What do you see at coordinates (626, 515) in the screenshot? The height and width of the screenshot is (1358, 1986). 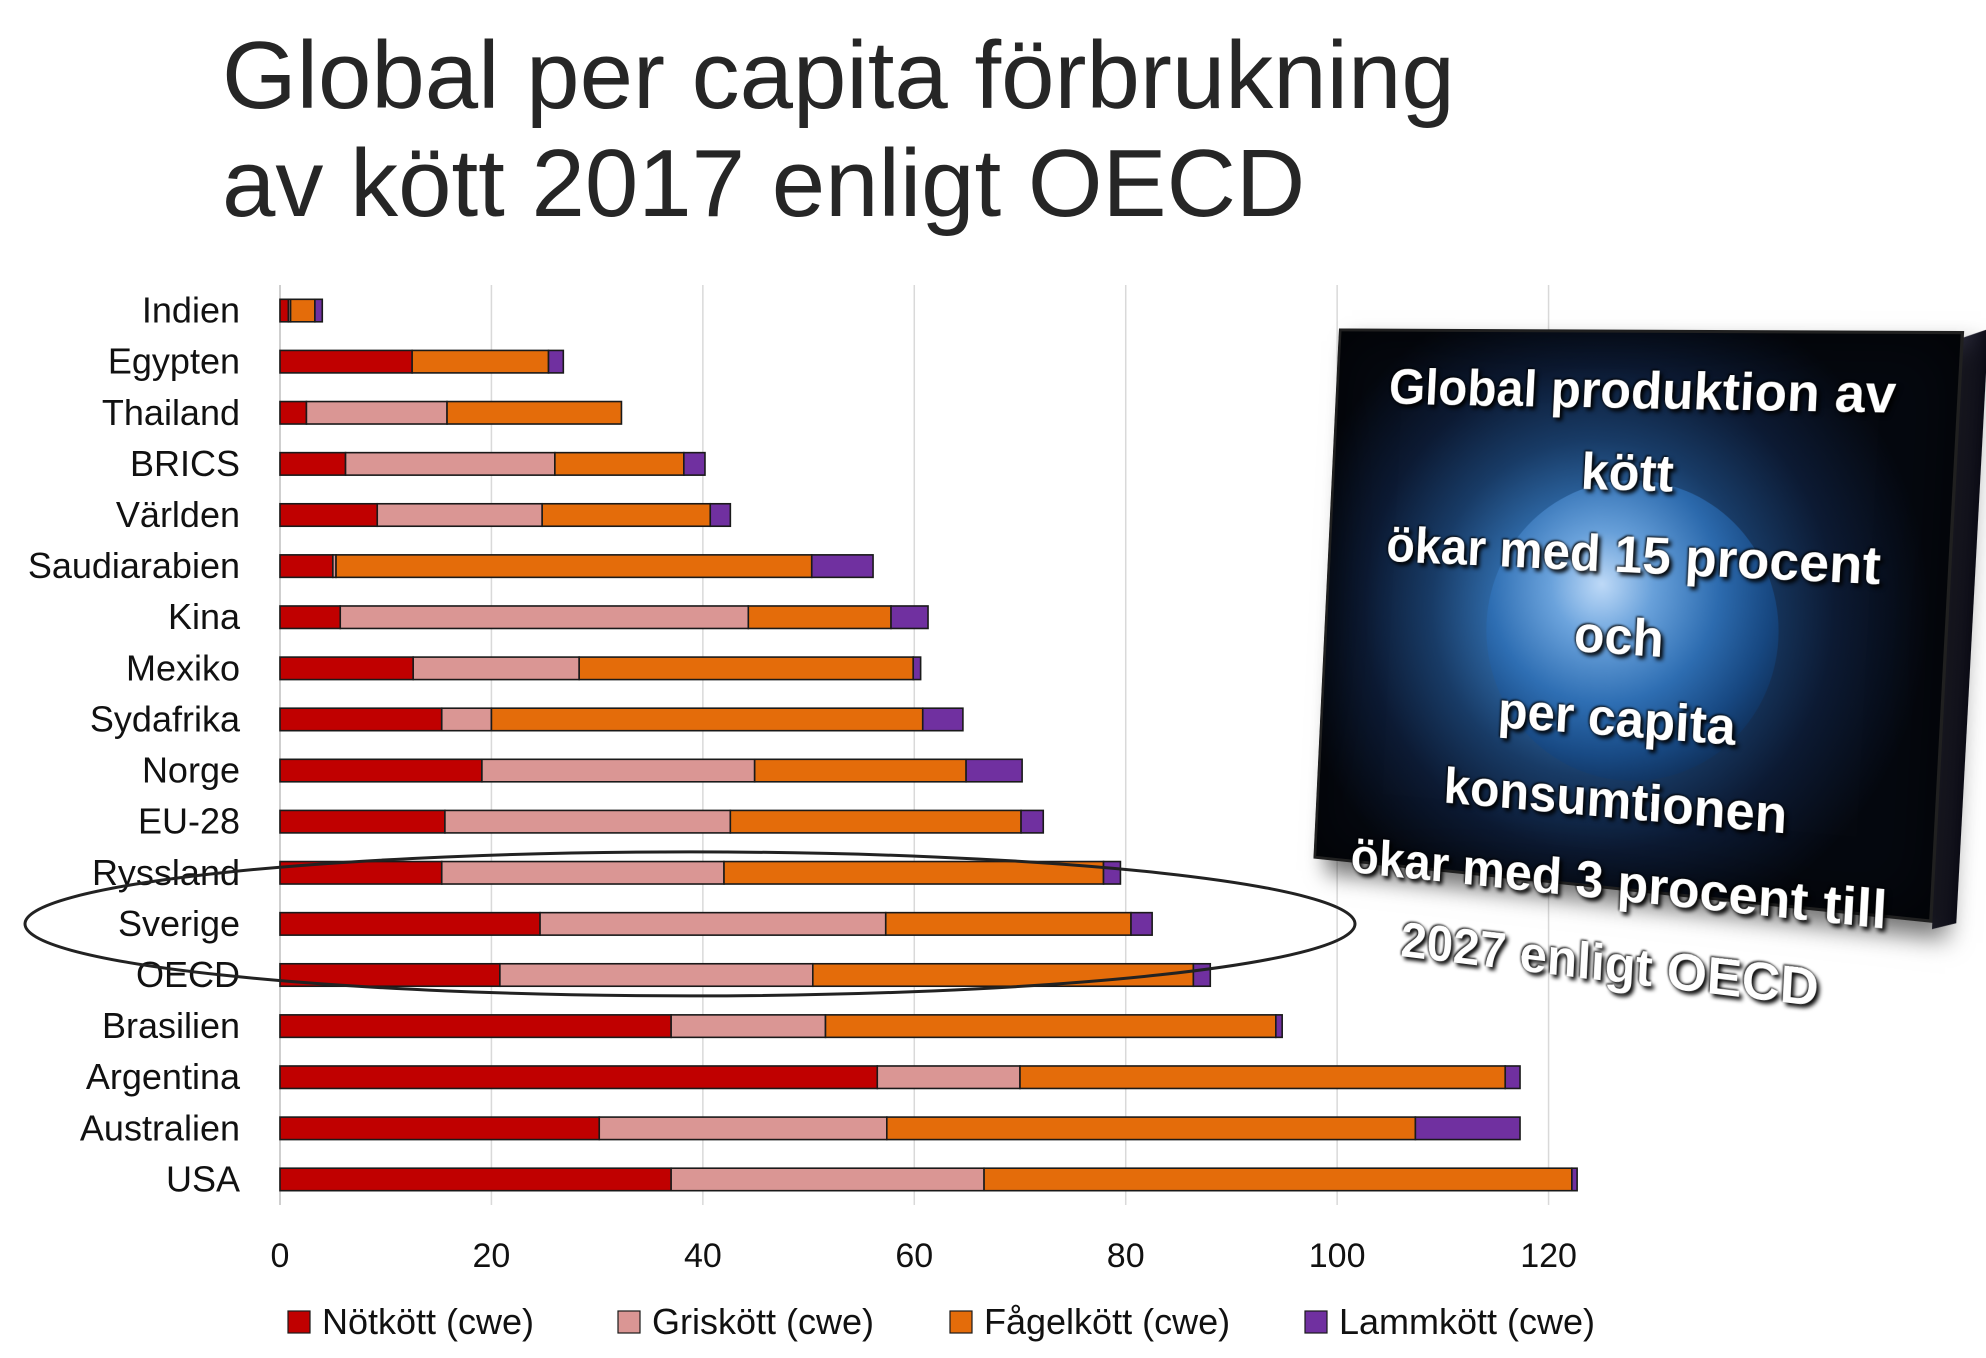 I see `bar-f-gelk-tt-cwe-v-rlden` at bounding box center [626, 515].